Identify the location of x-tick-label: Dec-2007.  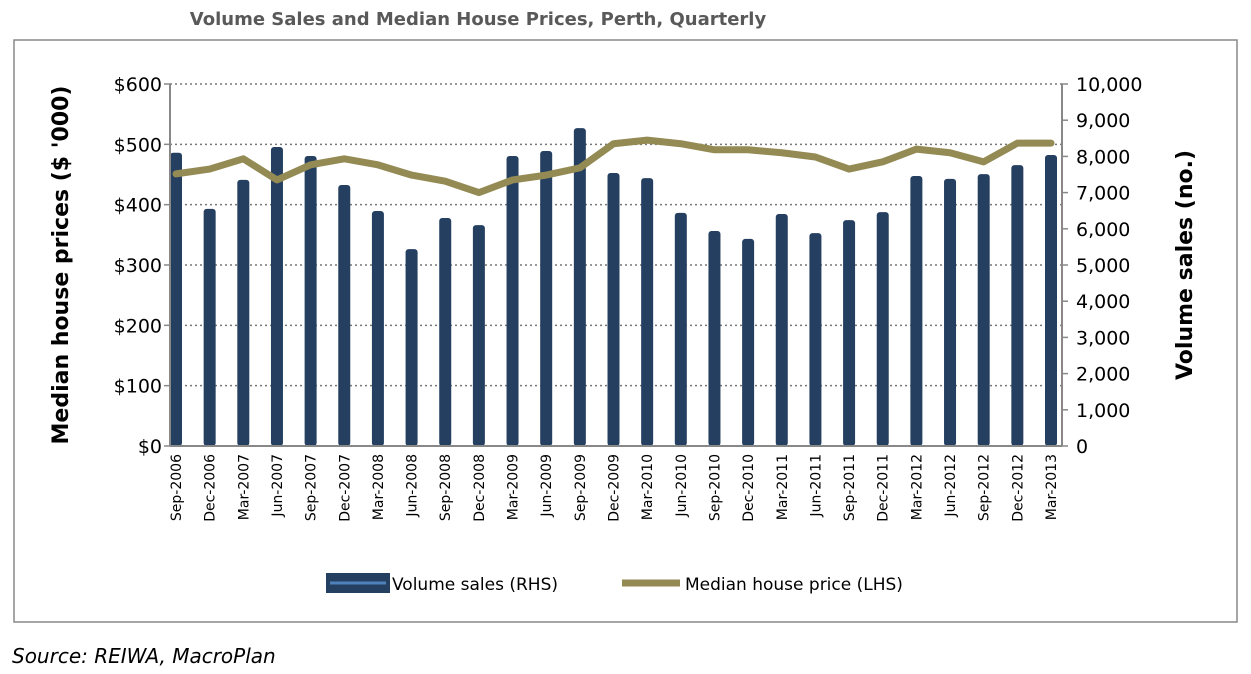
(345, 488).